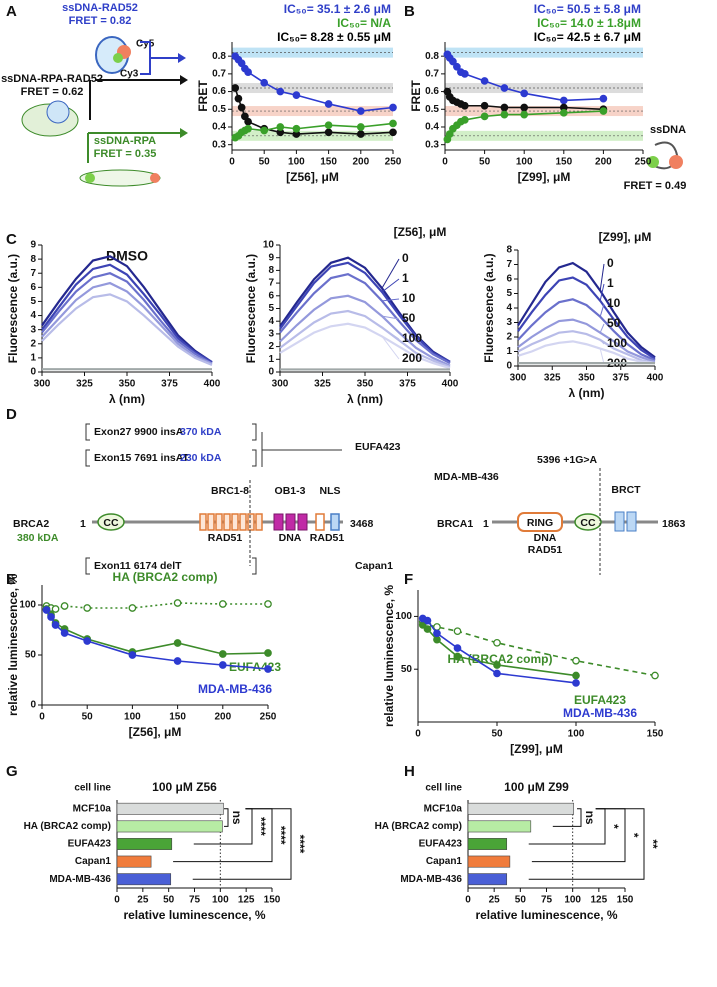 The image size is (717, 987). I want to click on y-tick-label: 3, so click(271, 334).